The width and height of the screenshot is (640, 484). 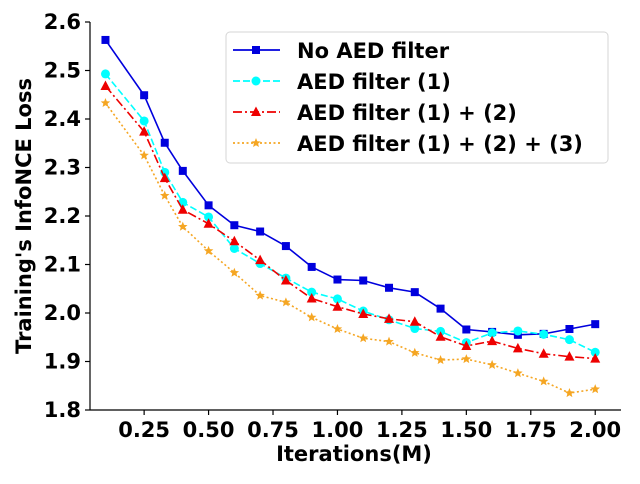 What do you see at coordinates (407, 113) in the screenshot?
I see `legend-label: AED filter (1) + (2)` at bounding box center [407, 113].